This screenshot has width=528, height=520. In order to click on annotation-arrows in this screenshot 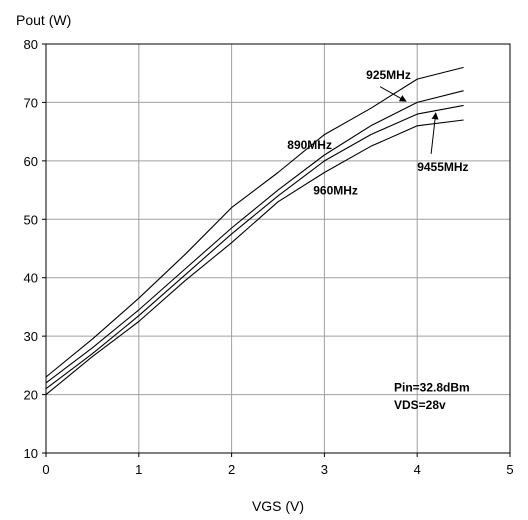, I will do `click(409, 120)`.